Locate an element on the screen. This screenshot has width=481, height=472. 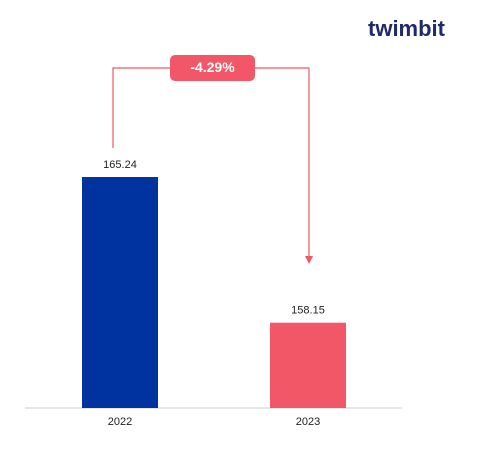
annotation: -4.29% is located at coordinates (212, 67).